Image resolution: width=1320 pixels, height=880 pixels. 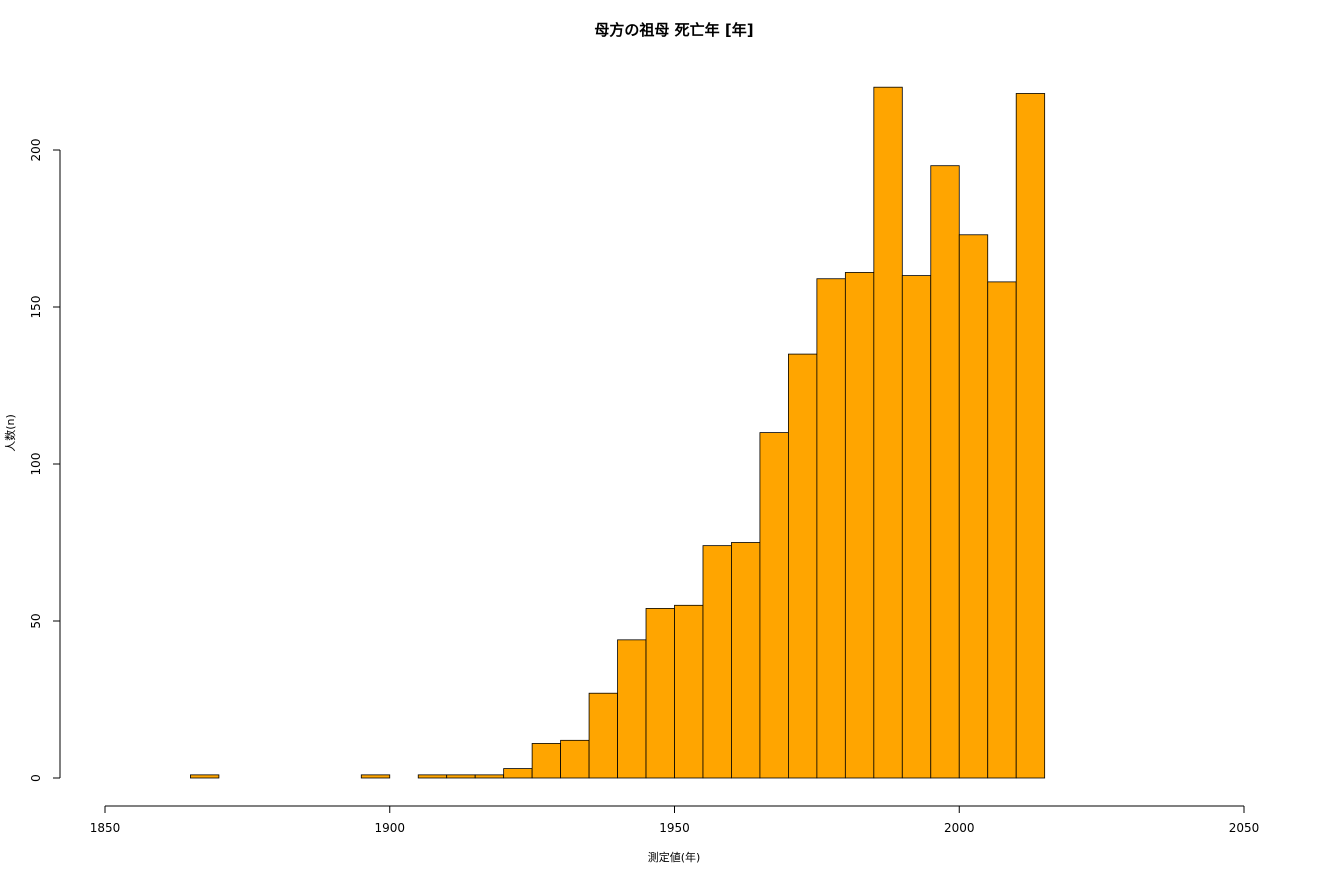 What do you see at coordinates (831, 528) in the screenshot?
I see `histogram-bar-1975` at bounding box center [831, 528].